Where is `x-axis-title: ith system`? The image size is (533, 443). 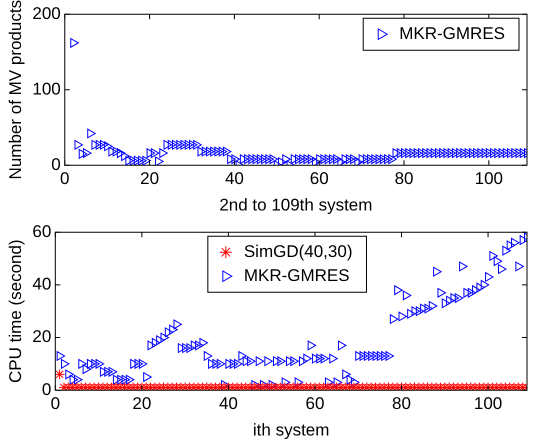
x-axis-title: ith system is located at coordinates (291, 430).